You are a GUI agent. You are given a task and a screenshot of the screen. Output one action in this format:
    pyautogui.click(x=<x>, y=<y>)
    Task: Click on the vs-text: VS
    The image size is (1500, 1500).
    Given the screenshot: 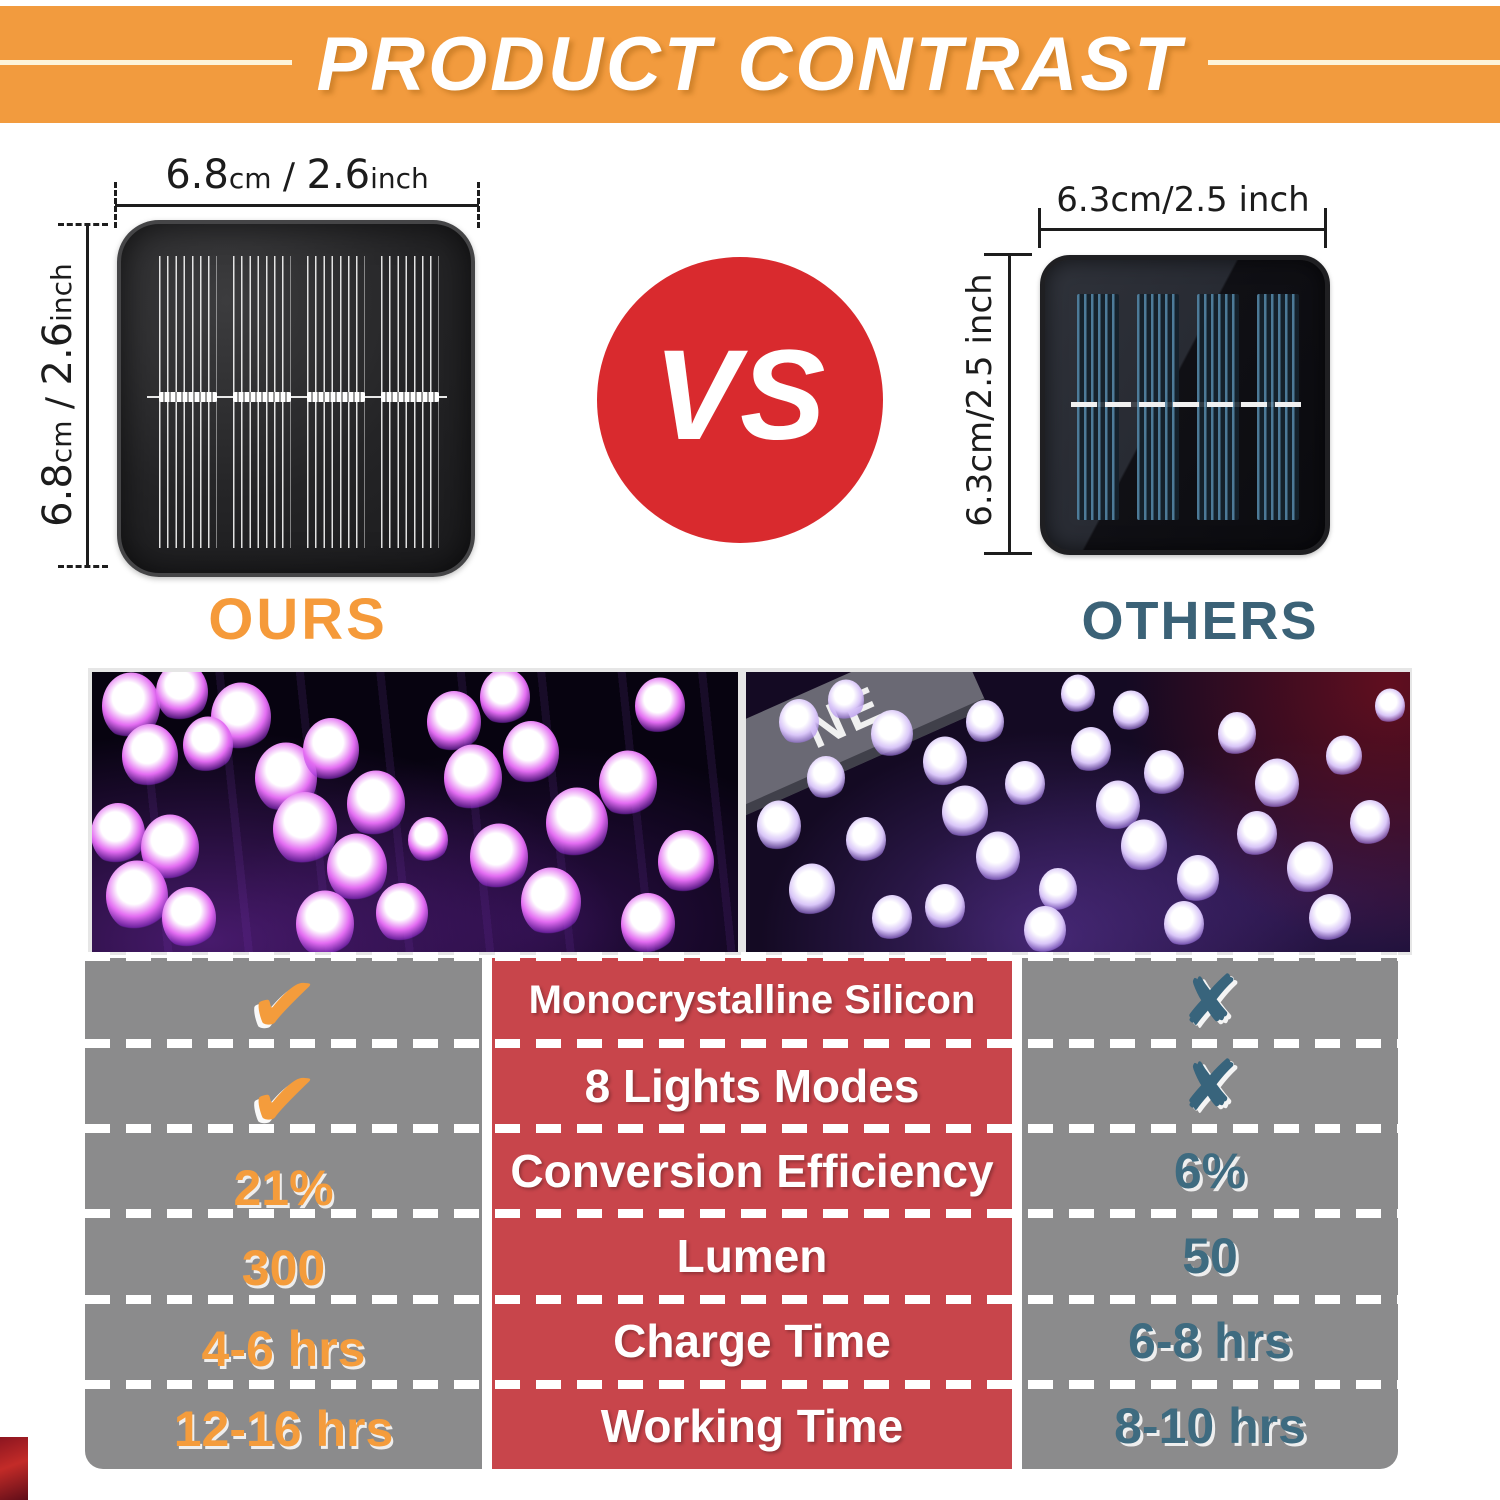 What is the action you would take?
    pyautogui.click(x=740, y=395)
    